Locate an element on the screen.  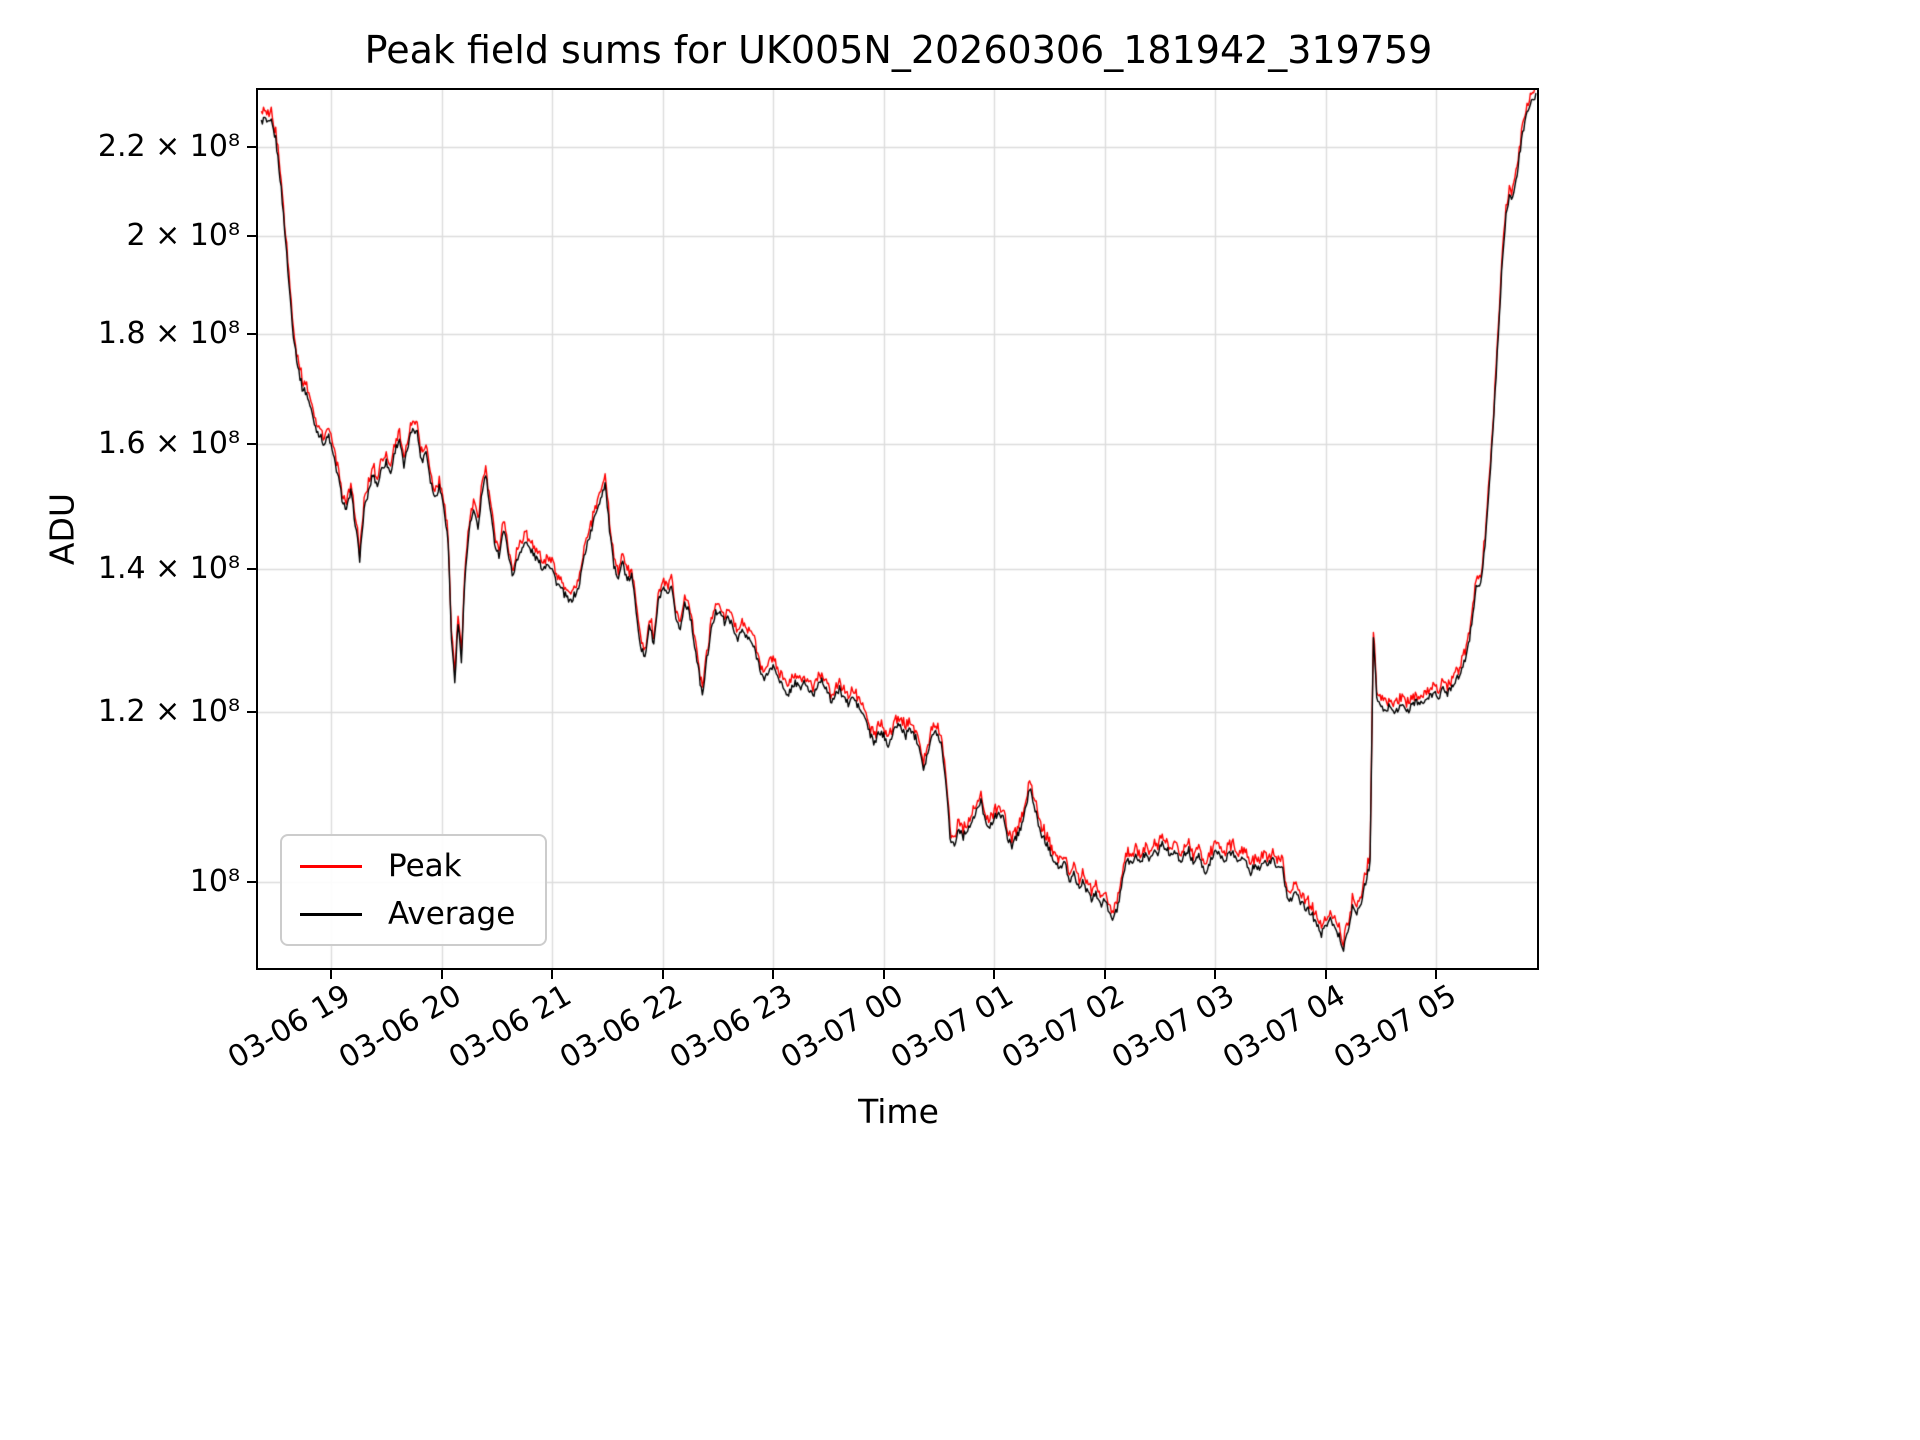
x-tick-label: 03-07 02 is located at coordinates (1063, 1027).